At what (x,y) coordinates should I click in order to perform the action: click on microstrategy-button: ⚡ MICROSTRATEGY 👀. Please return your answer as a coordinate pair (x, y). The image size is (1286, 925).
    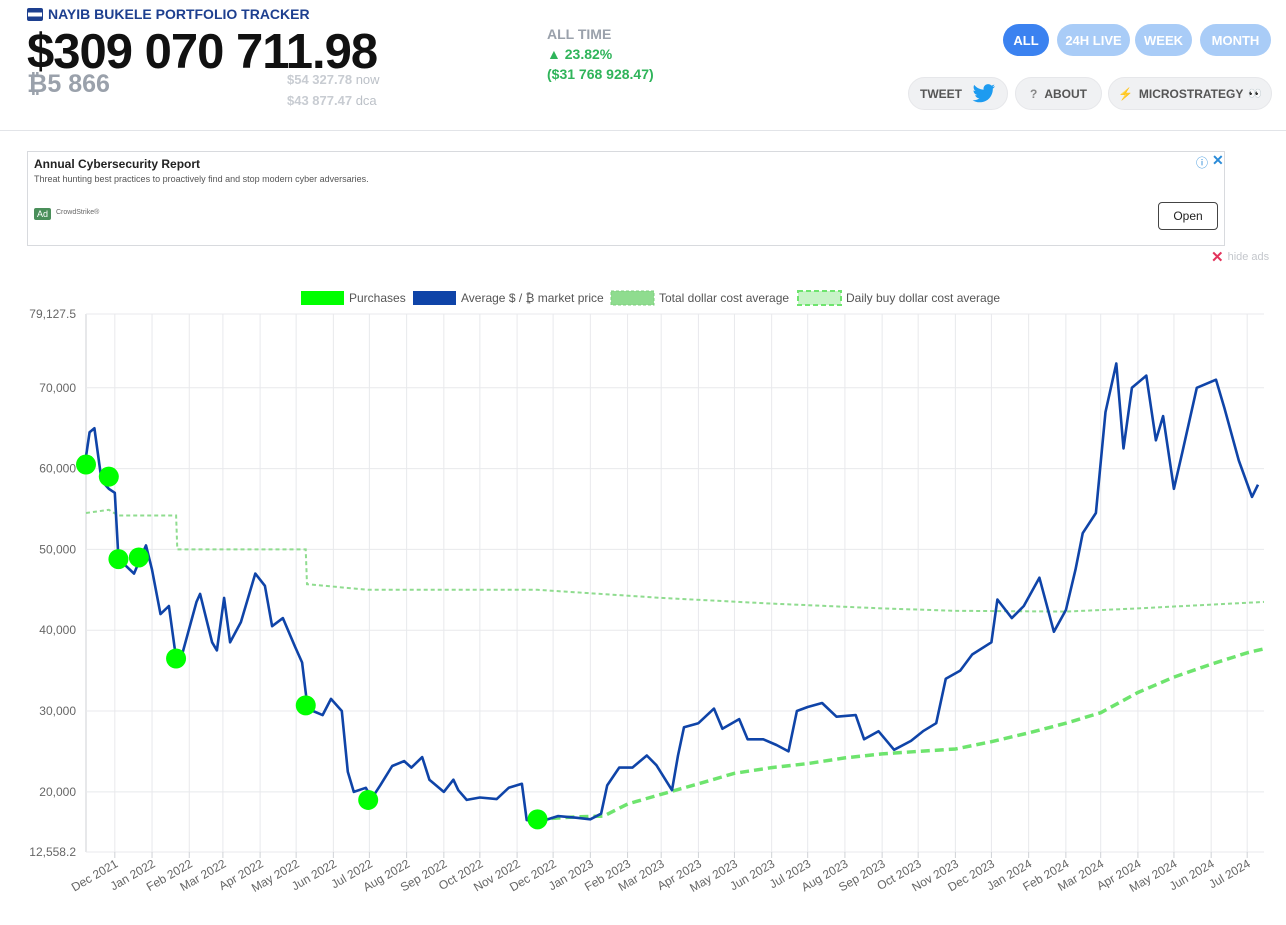
    Looking at the image, I should click on (1190, 93).